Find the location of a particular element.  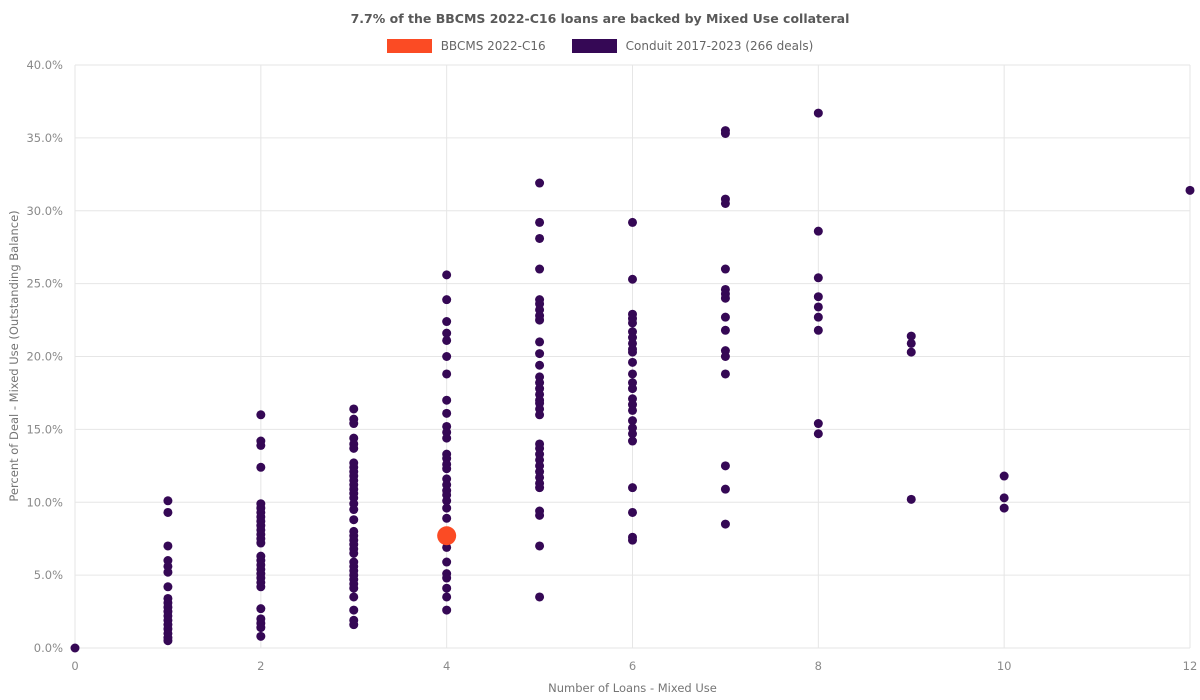

y-tick-label: 40.0% is located at coordinates (44, 65).